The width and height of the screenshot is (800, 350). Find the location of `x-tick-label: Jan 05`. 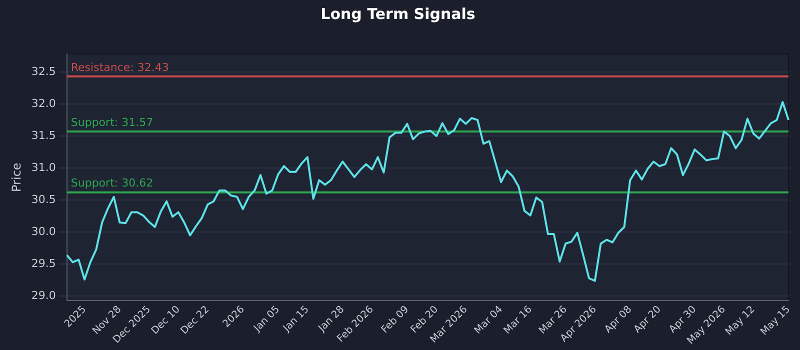

x-tick-label: Jan 05 is located at coordinates (266, 319).